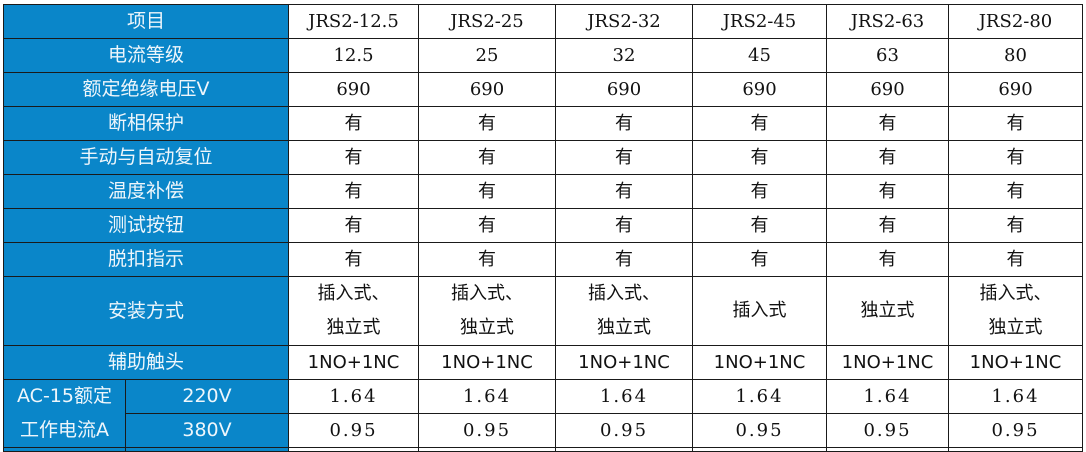 The width and height of the screenshot is (1086, 452). I want to click on row-label-cell: 脱扣指示, so click(146, 259).